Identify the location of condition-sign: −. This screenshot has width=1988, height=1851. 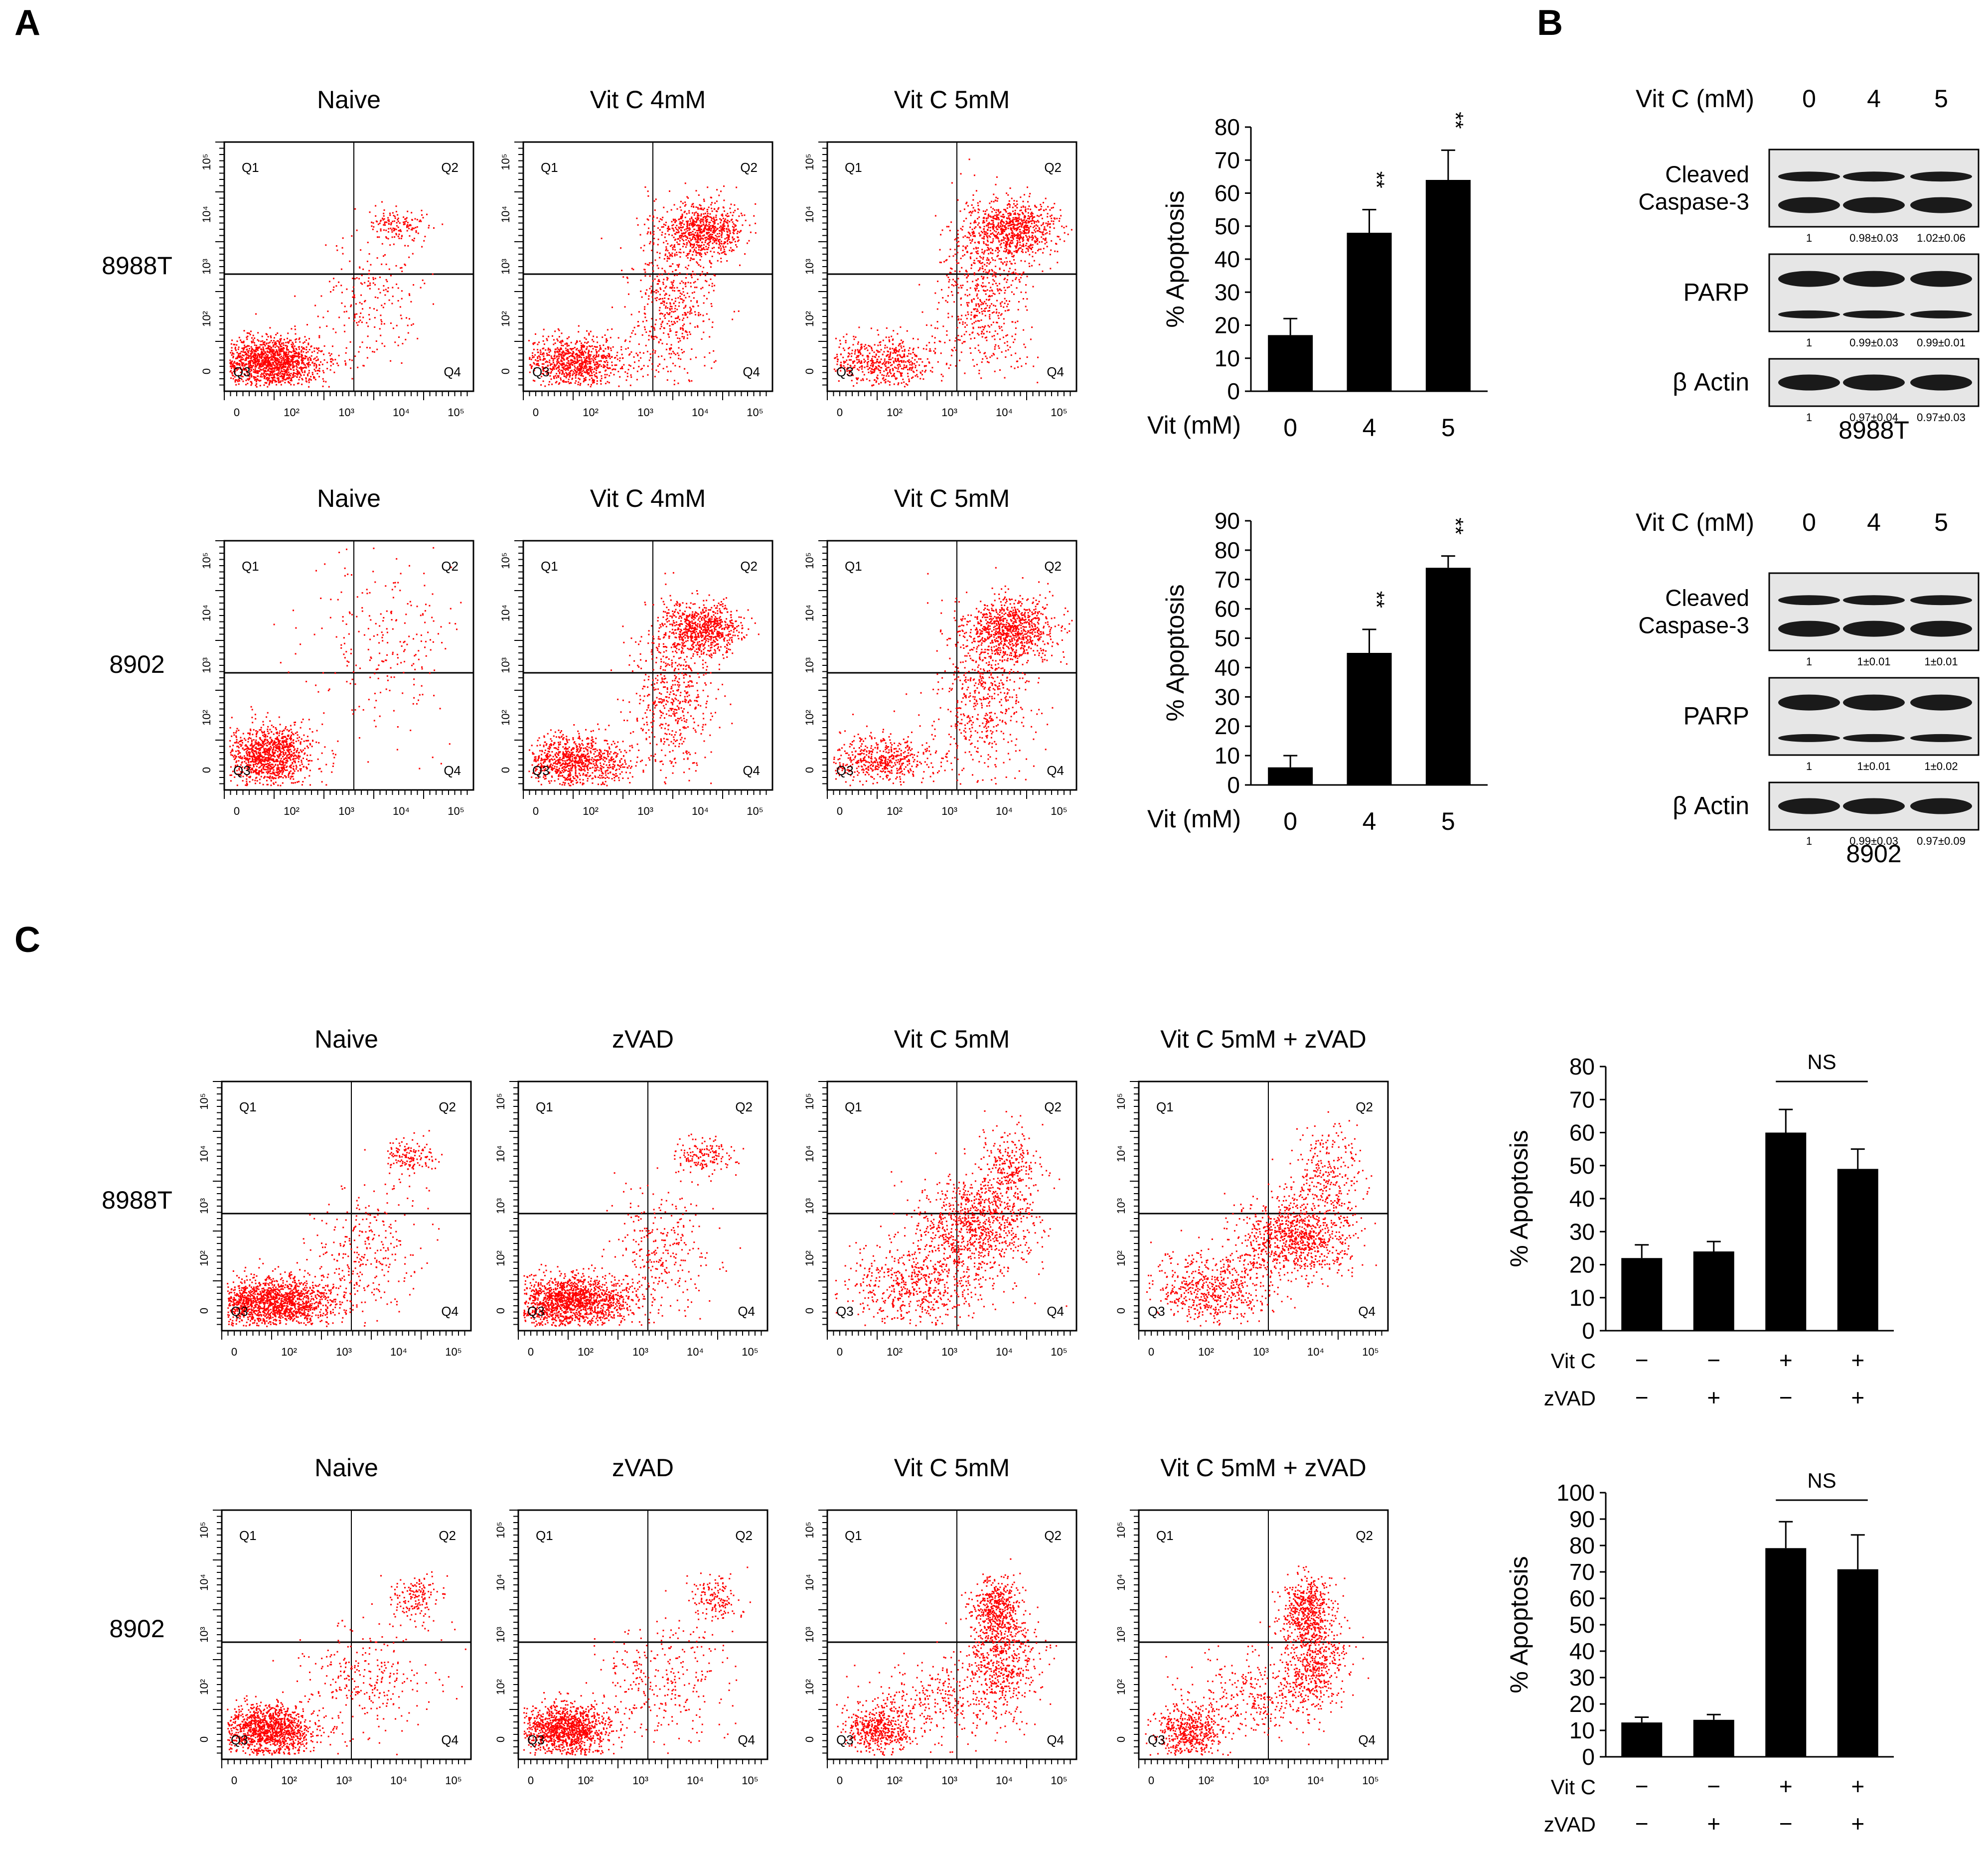
(1713, 1360).